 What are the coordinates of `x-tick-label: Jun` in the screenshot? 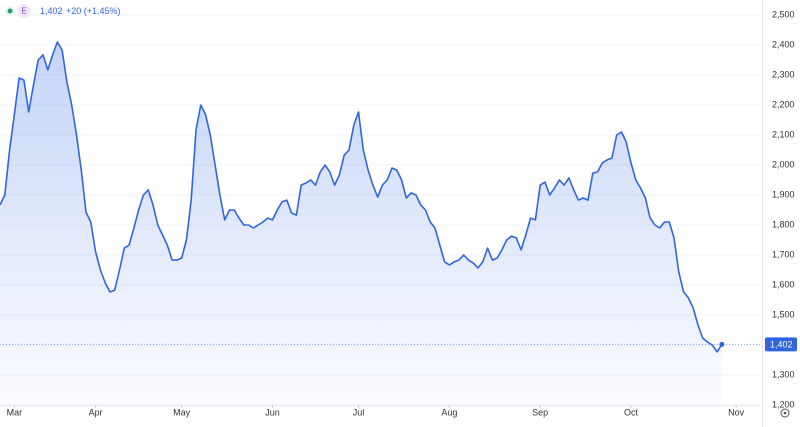 It's located at (272, 412).